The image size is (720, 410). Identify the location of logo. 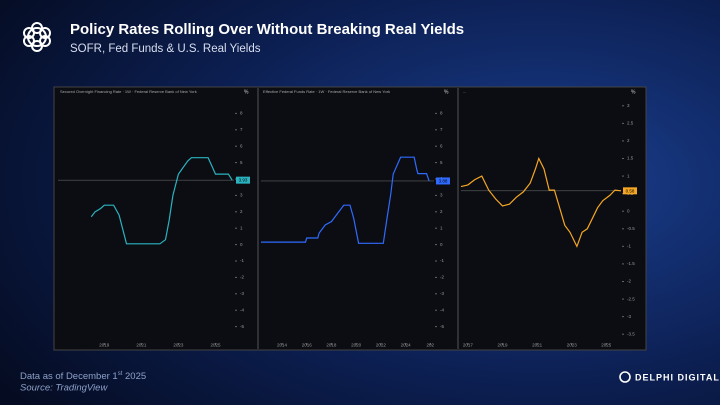
(37, 37).